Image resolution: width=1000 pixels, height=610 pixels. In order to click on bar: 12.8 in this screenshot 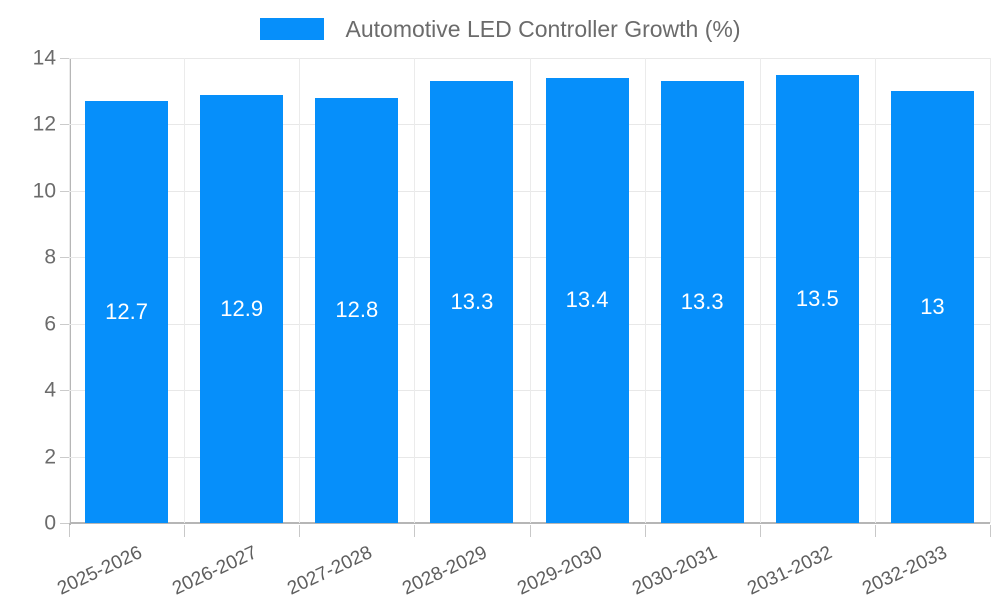, I will do `click(357, 310)`.